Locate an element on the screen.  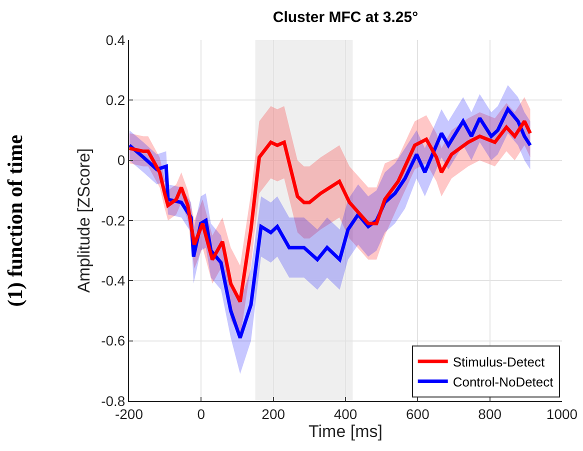
y-tick-label: -0.2 is located at coordinates (113, 220).